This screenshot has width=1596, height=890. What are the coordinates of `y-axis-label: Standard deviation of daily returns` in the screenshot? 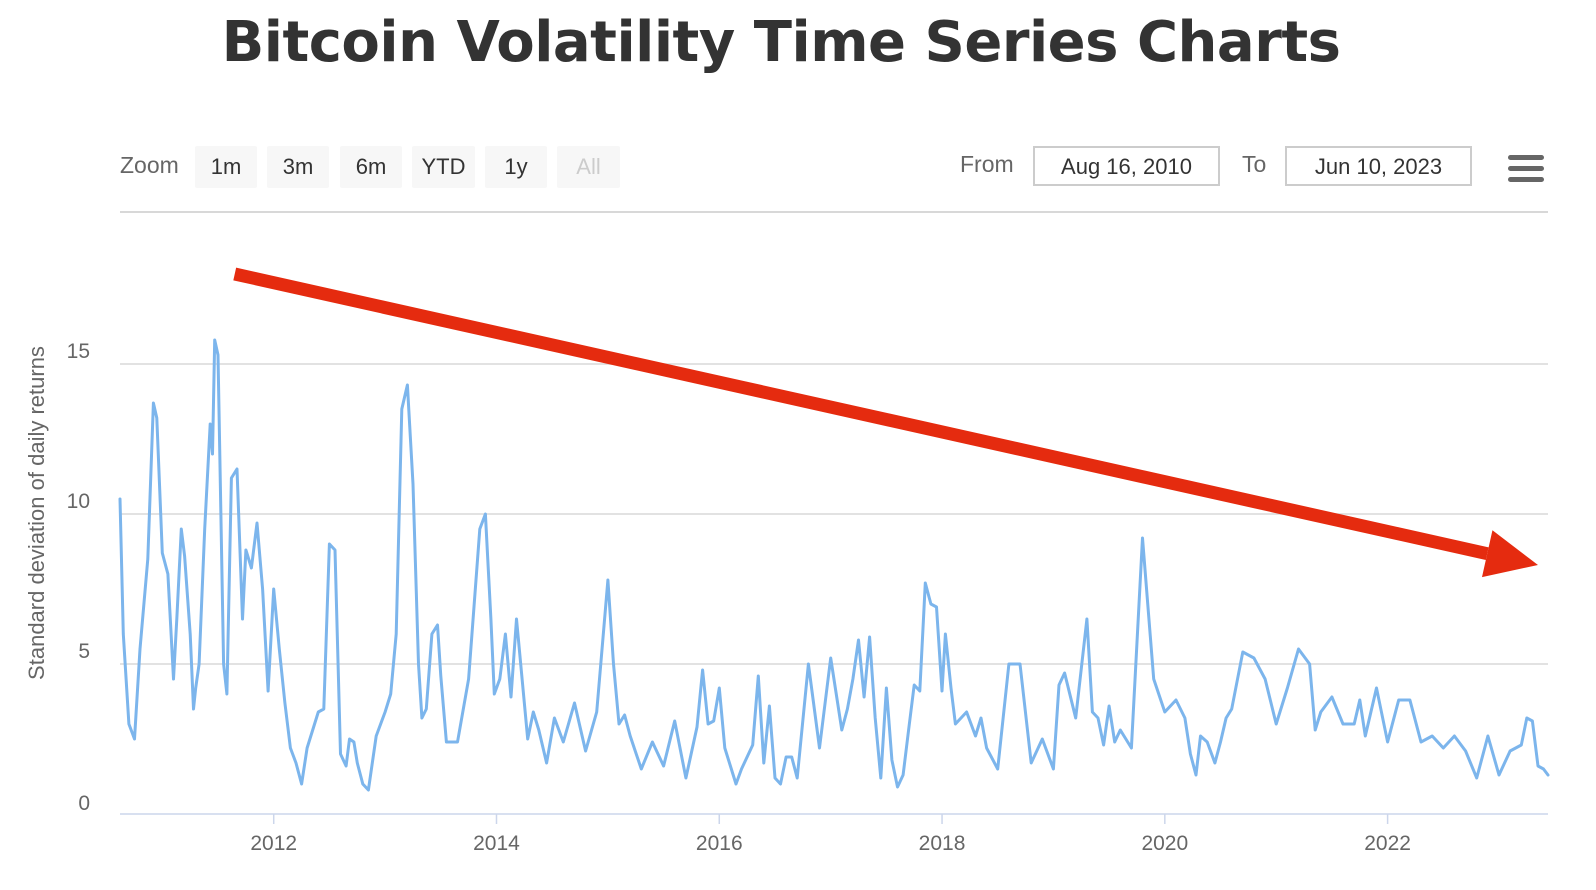 It's located at (36, 513).